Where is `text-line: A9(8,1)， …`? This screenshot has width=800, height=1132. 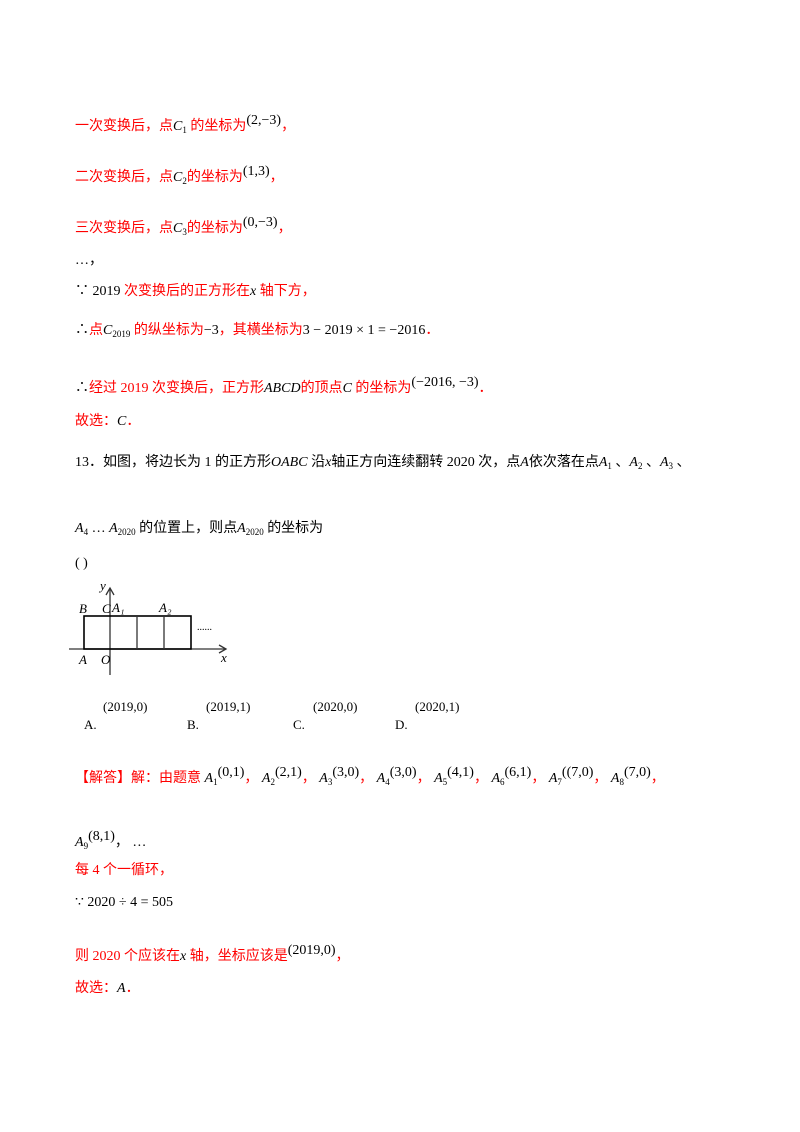 text-line: A9(8,1)， … is located at coordinates (110, 841).